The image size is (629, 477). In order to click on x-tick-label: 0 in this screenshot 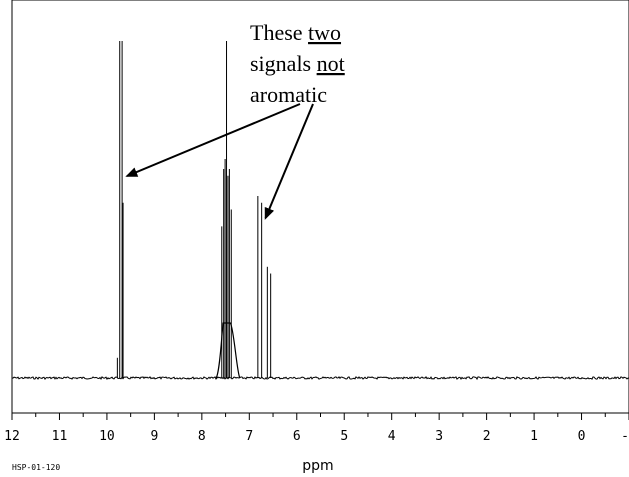, I will do `click(582, 436)`.